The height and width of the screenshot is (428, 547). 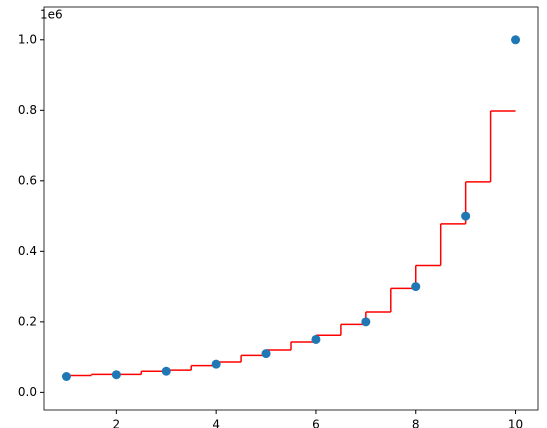 I want to click on y-tick-label: 0.2, so click(x=27, y=321).